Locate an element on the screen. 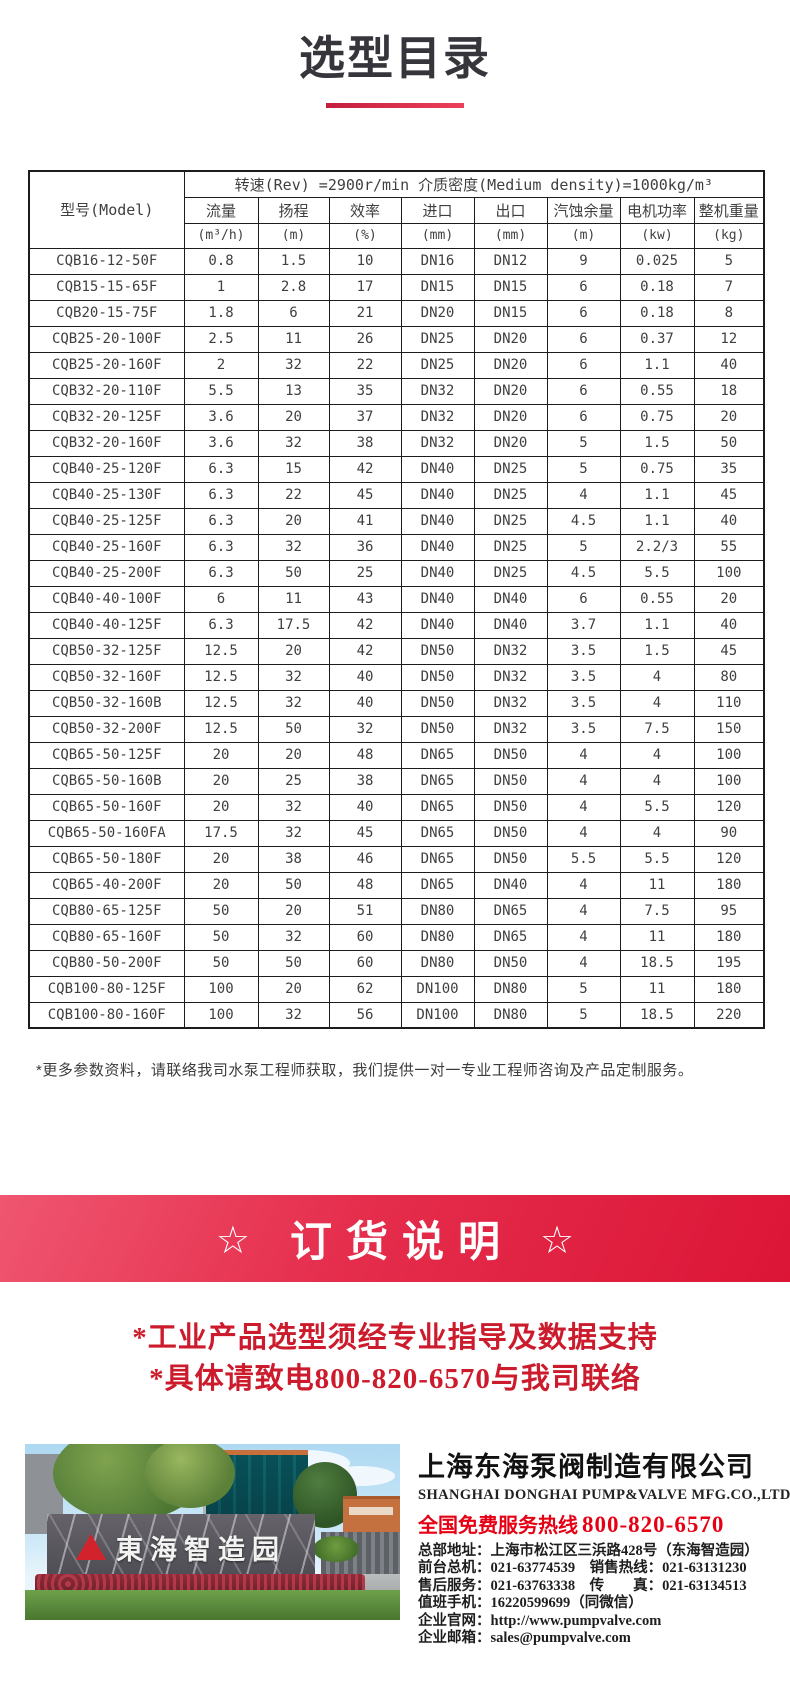 The width and height of the screenshot is (790, 1699). value-cell: 90 is located at coordinates (729, 833).